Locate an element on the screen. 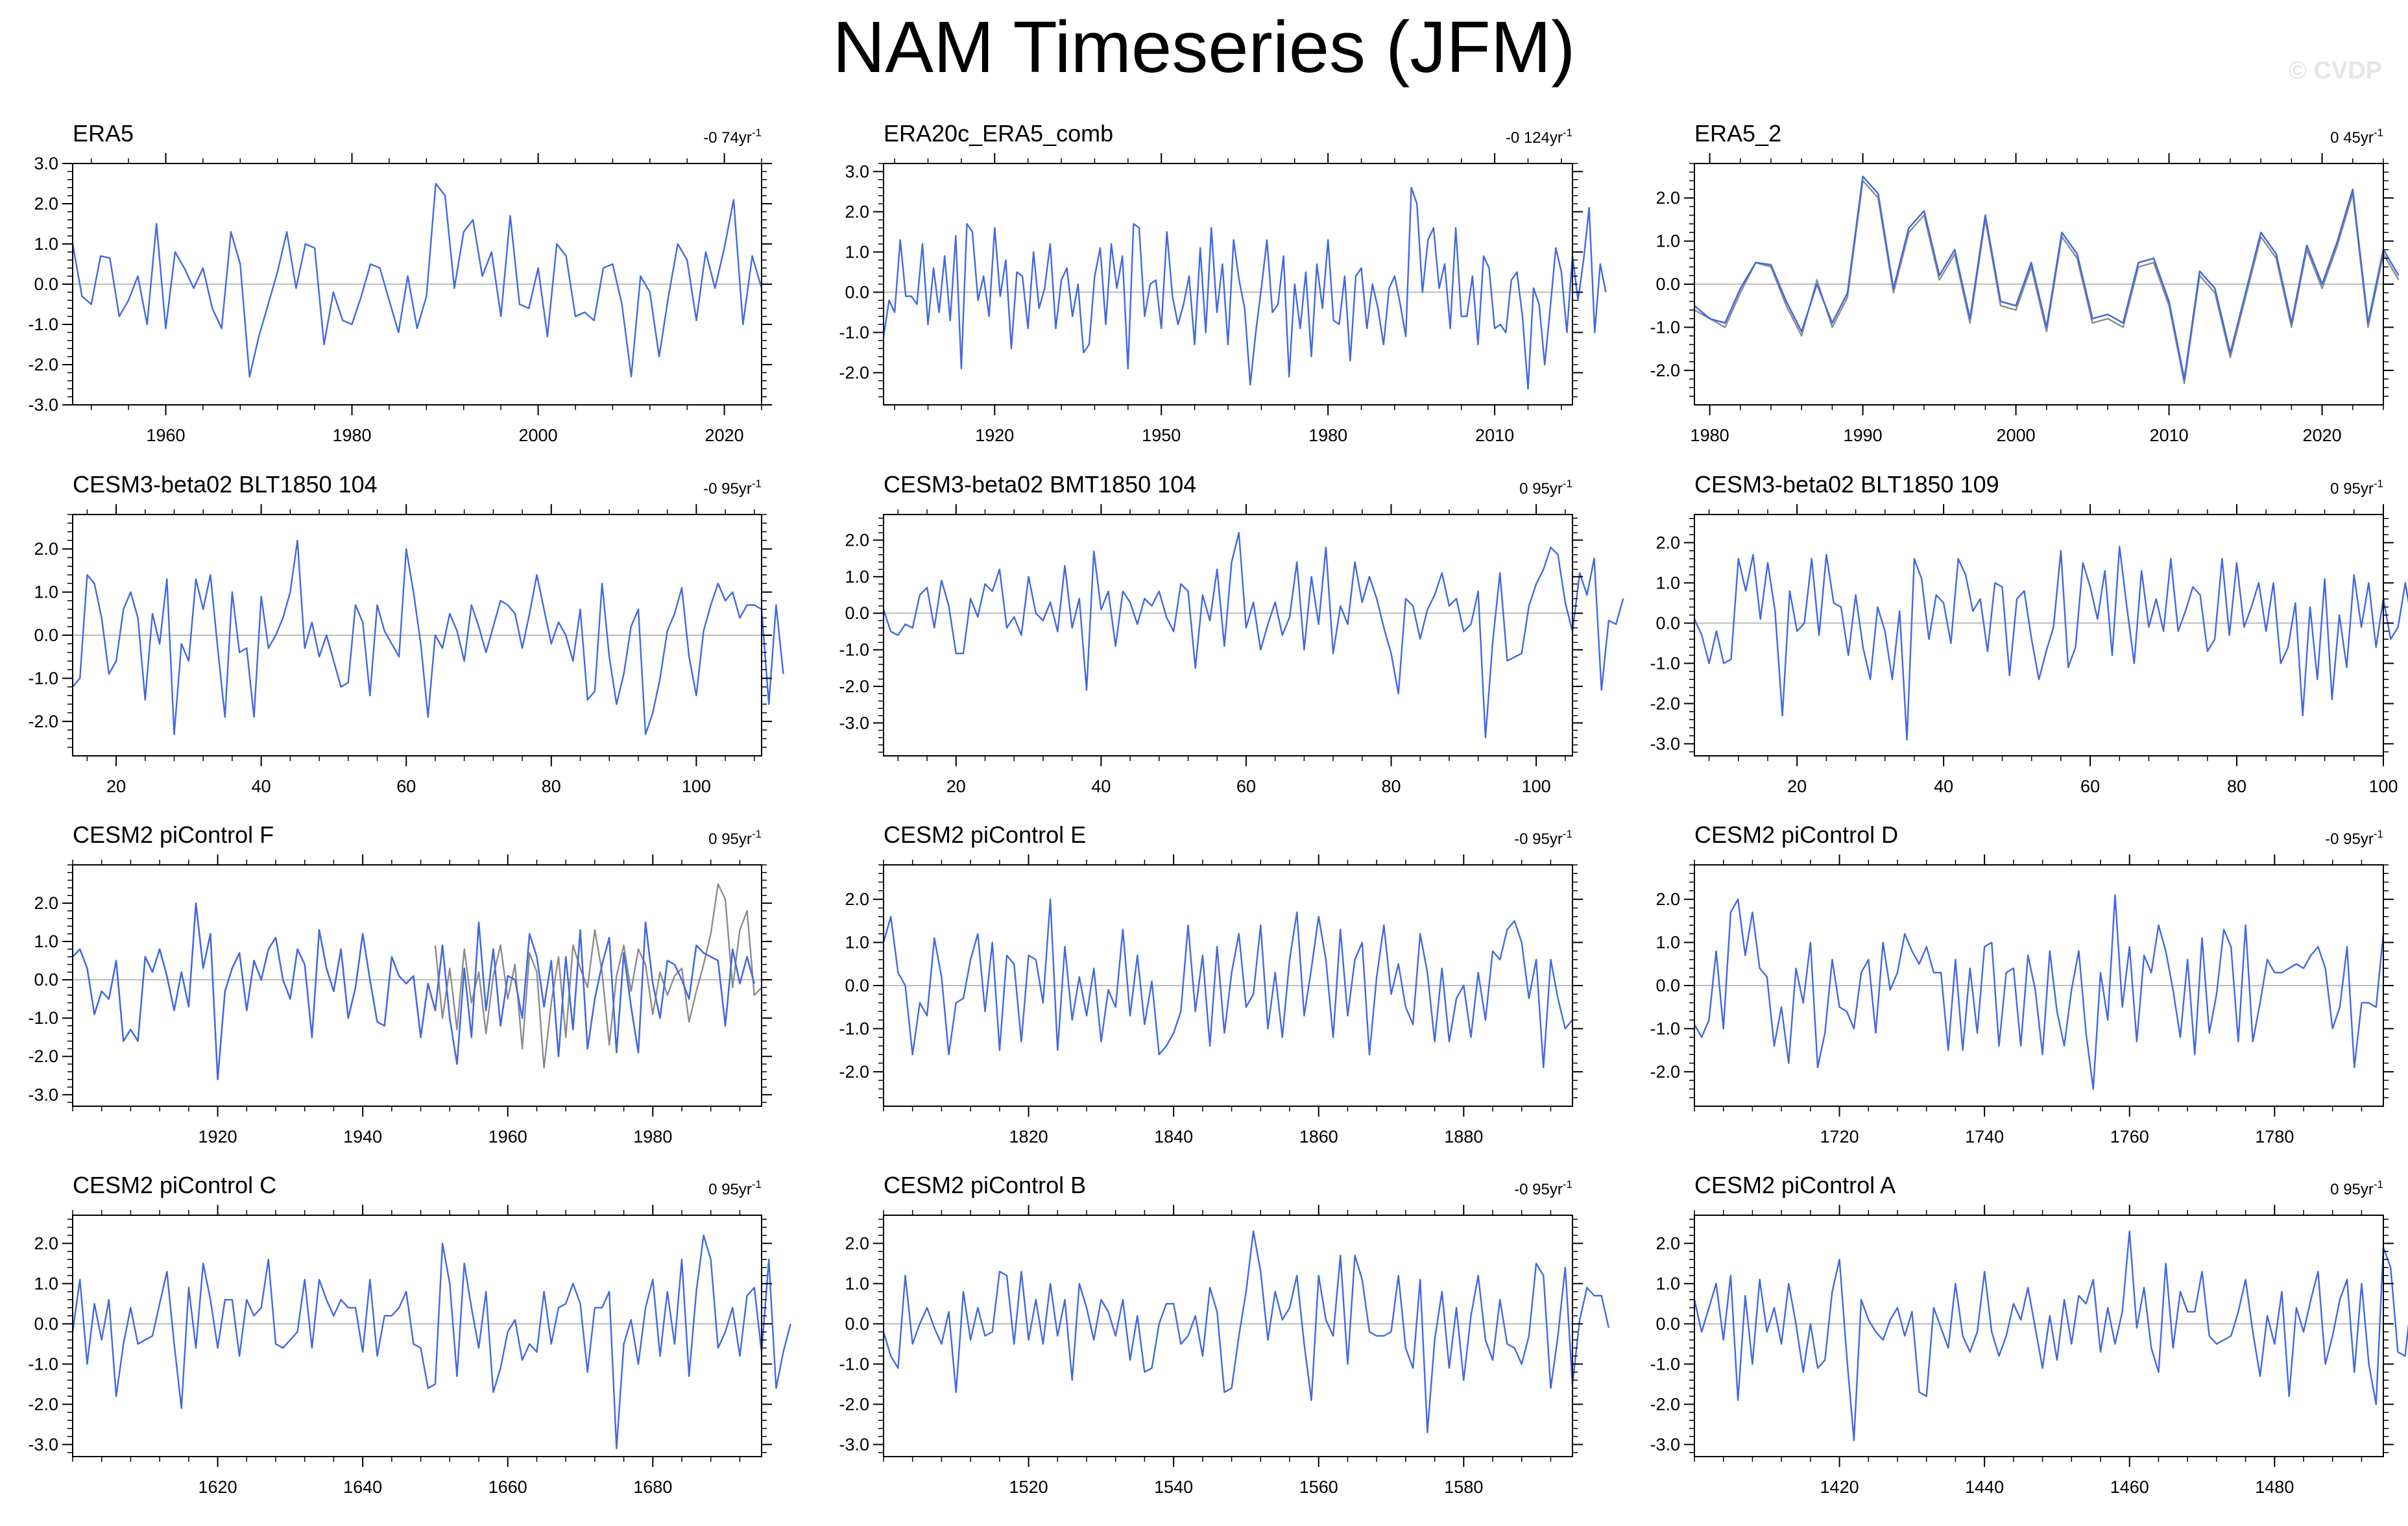  panel-title: CESM2 piControl E is located at coordinates (985, 834).